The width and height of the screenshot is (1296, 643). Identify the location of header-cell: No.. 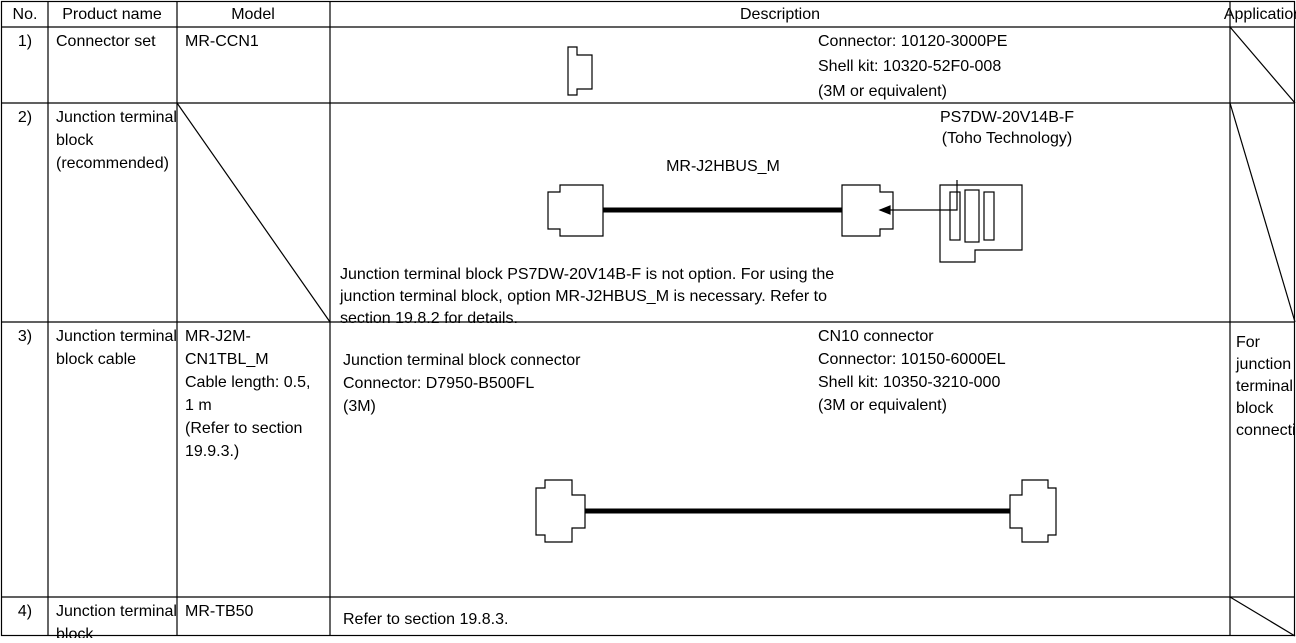
(25, 14).